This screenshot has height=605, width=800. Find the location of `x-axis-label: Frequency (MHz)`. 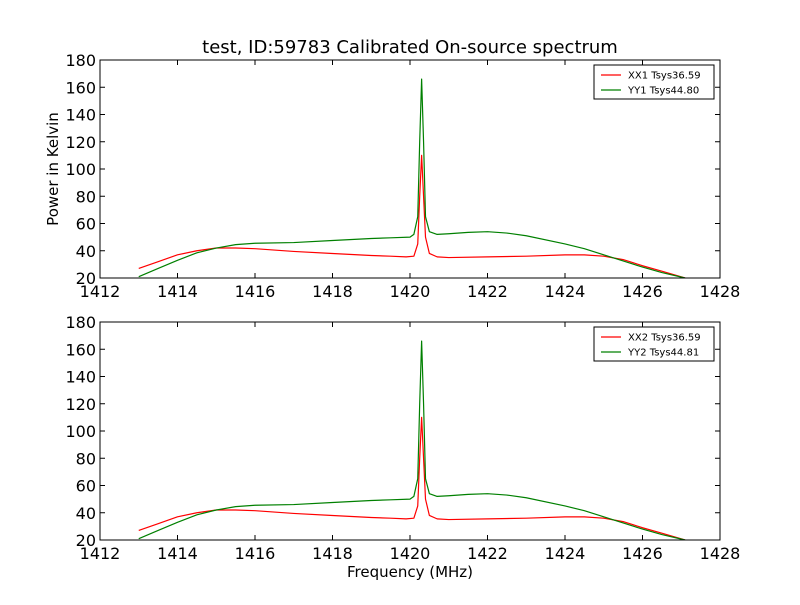

x-axis-label: Frequency (MHz) is located at coordinates (410, 572).